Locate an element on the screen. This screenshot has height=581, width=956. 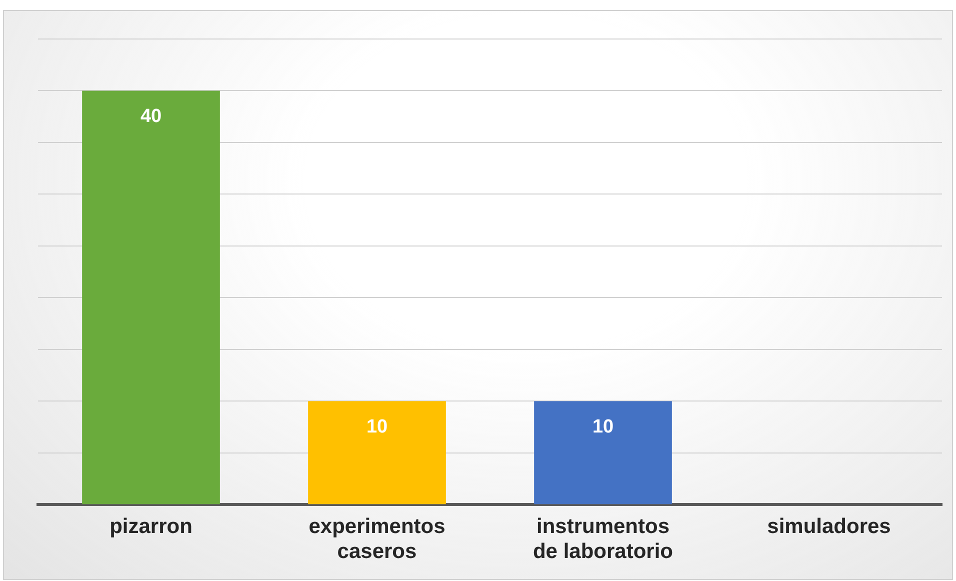
x-tick-label: instrumentos de laboratorio is located at coordinates (603, 539).